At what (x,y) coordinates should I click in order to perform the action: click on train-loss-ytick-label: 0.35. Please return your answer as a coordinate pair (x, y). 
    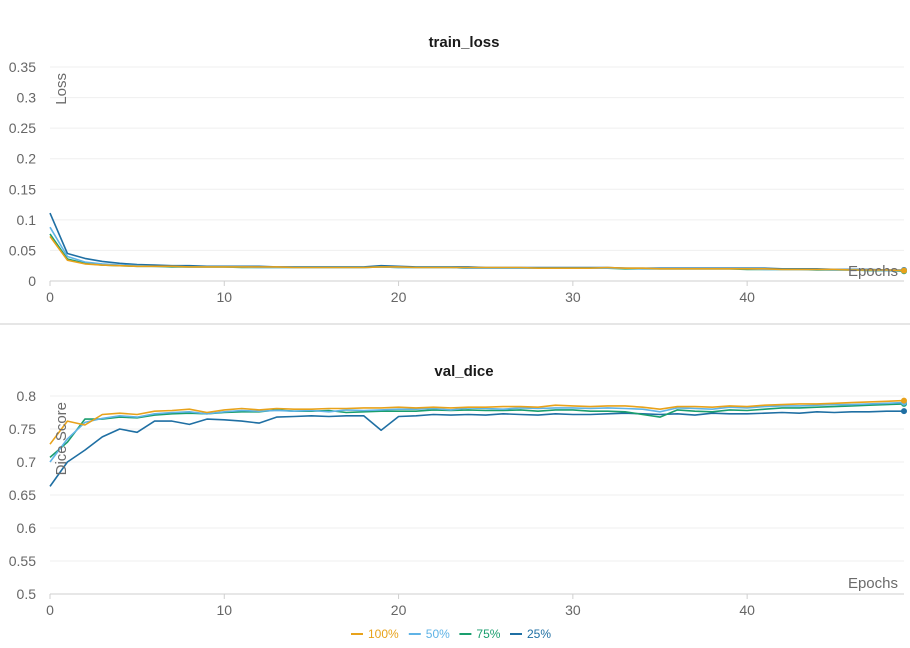
    Looking at the image, I should click on (22, 67).